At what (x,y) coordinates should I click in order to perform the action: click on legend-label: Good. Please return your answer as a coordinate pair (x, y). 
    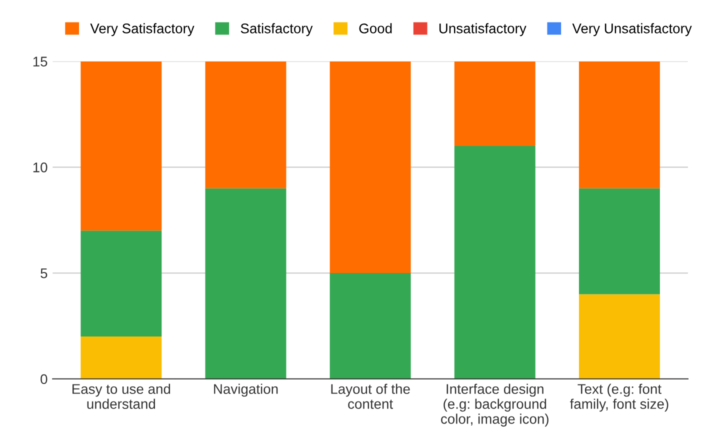
    Looking at the image, I should click on (375, 28).